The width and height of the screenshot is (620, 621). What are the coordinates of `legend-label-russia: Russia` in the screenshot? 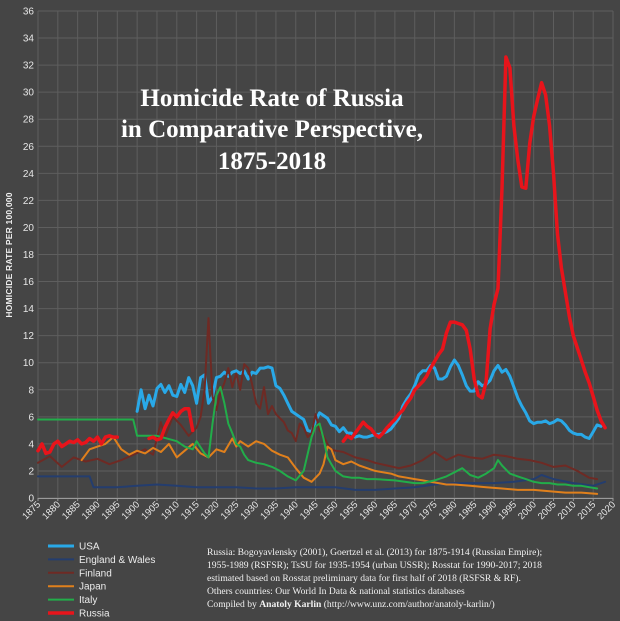 It's located at (94, 614).